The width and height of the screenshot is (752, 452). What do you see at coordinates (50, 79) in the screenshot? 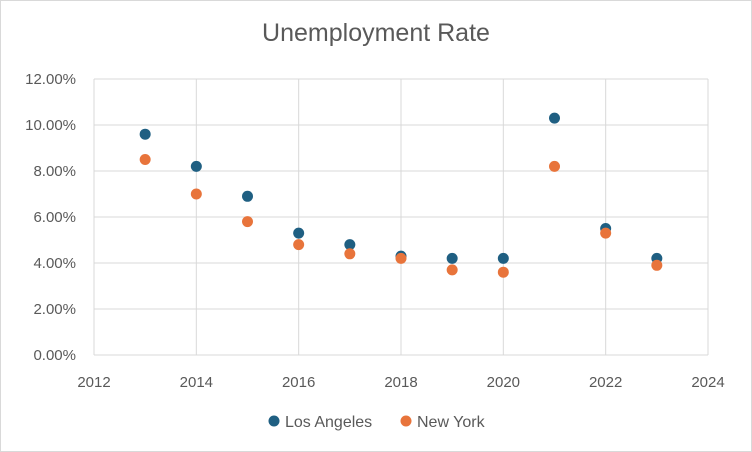
I see `y-tick-label: 12.00%` at bounding box center [50, 79].